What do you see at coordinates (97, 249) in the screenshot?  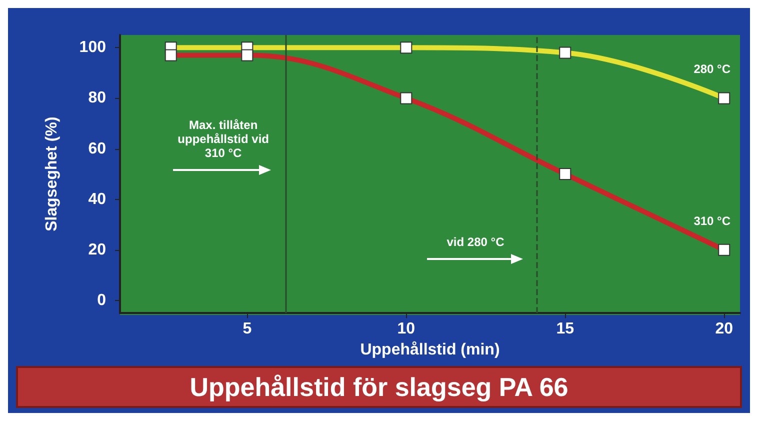 I see `y-tick-label: 20` at bounding box center [97, 249].